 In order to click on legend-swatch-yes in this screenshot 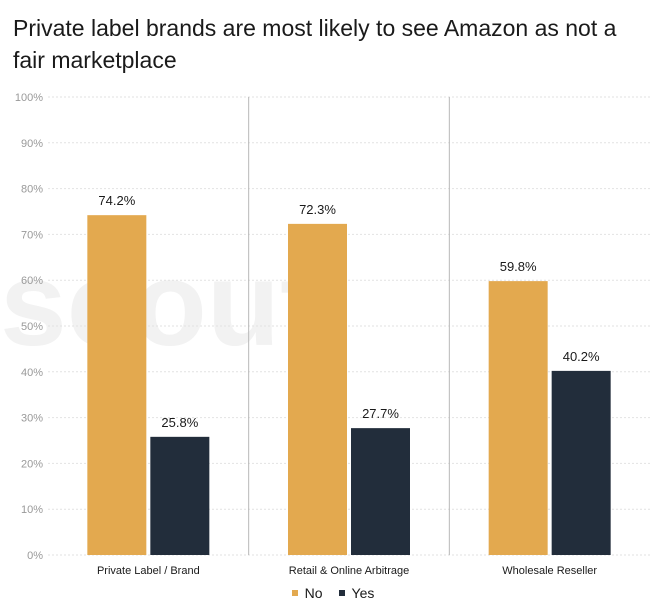, I will do `click(341, 593)`.